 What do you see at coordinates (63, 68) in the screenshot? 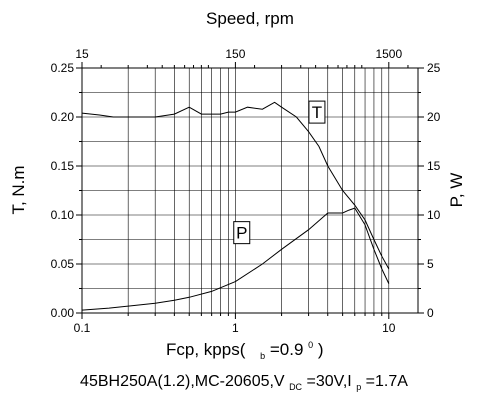
I see `y-left-tick-label: 0.25` at bounding box center [63, 68].